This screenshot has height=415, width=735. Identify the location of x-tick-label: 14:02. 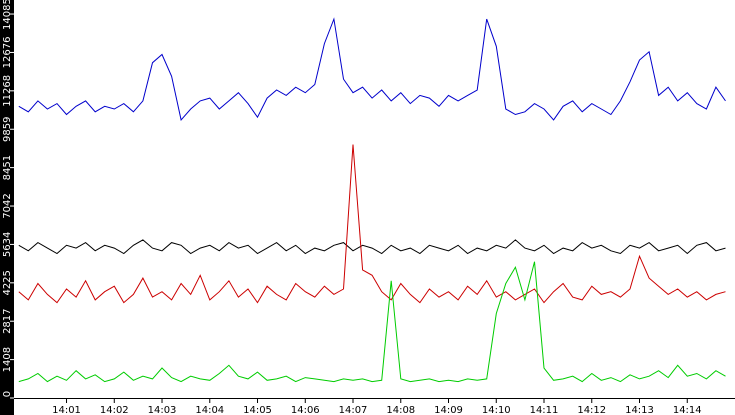
(114, 410).